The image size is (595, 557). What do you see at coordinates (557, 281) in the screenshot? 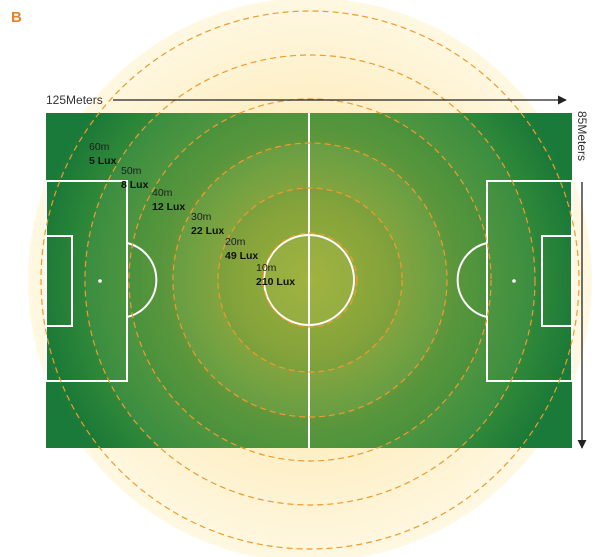
I see `right-goal-area` at bounding box center [557, 281].